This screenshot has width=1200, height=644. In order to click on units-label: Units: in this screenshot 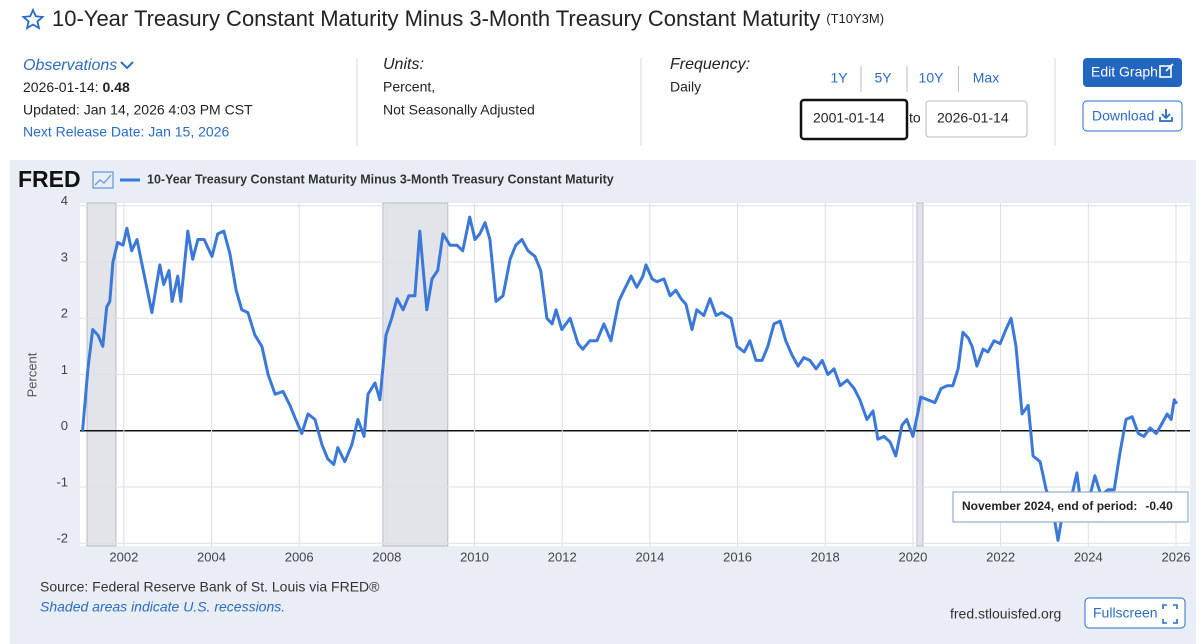, I will do `click(403, 64)`.